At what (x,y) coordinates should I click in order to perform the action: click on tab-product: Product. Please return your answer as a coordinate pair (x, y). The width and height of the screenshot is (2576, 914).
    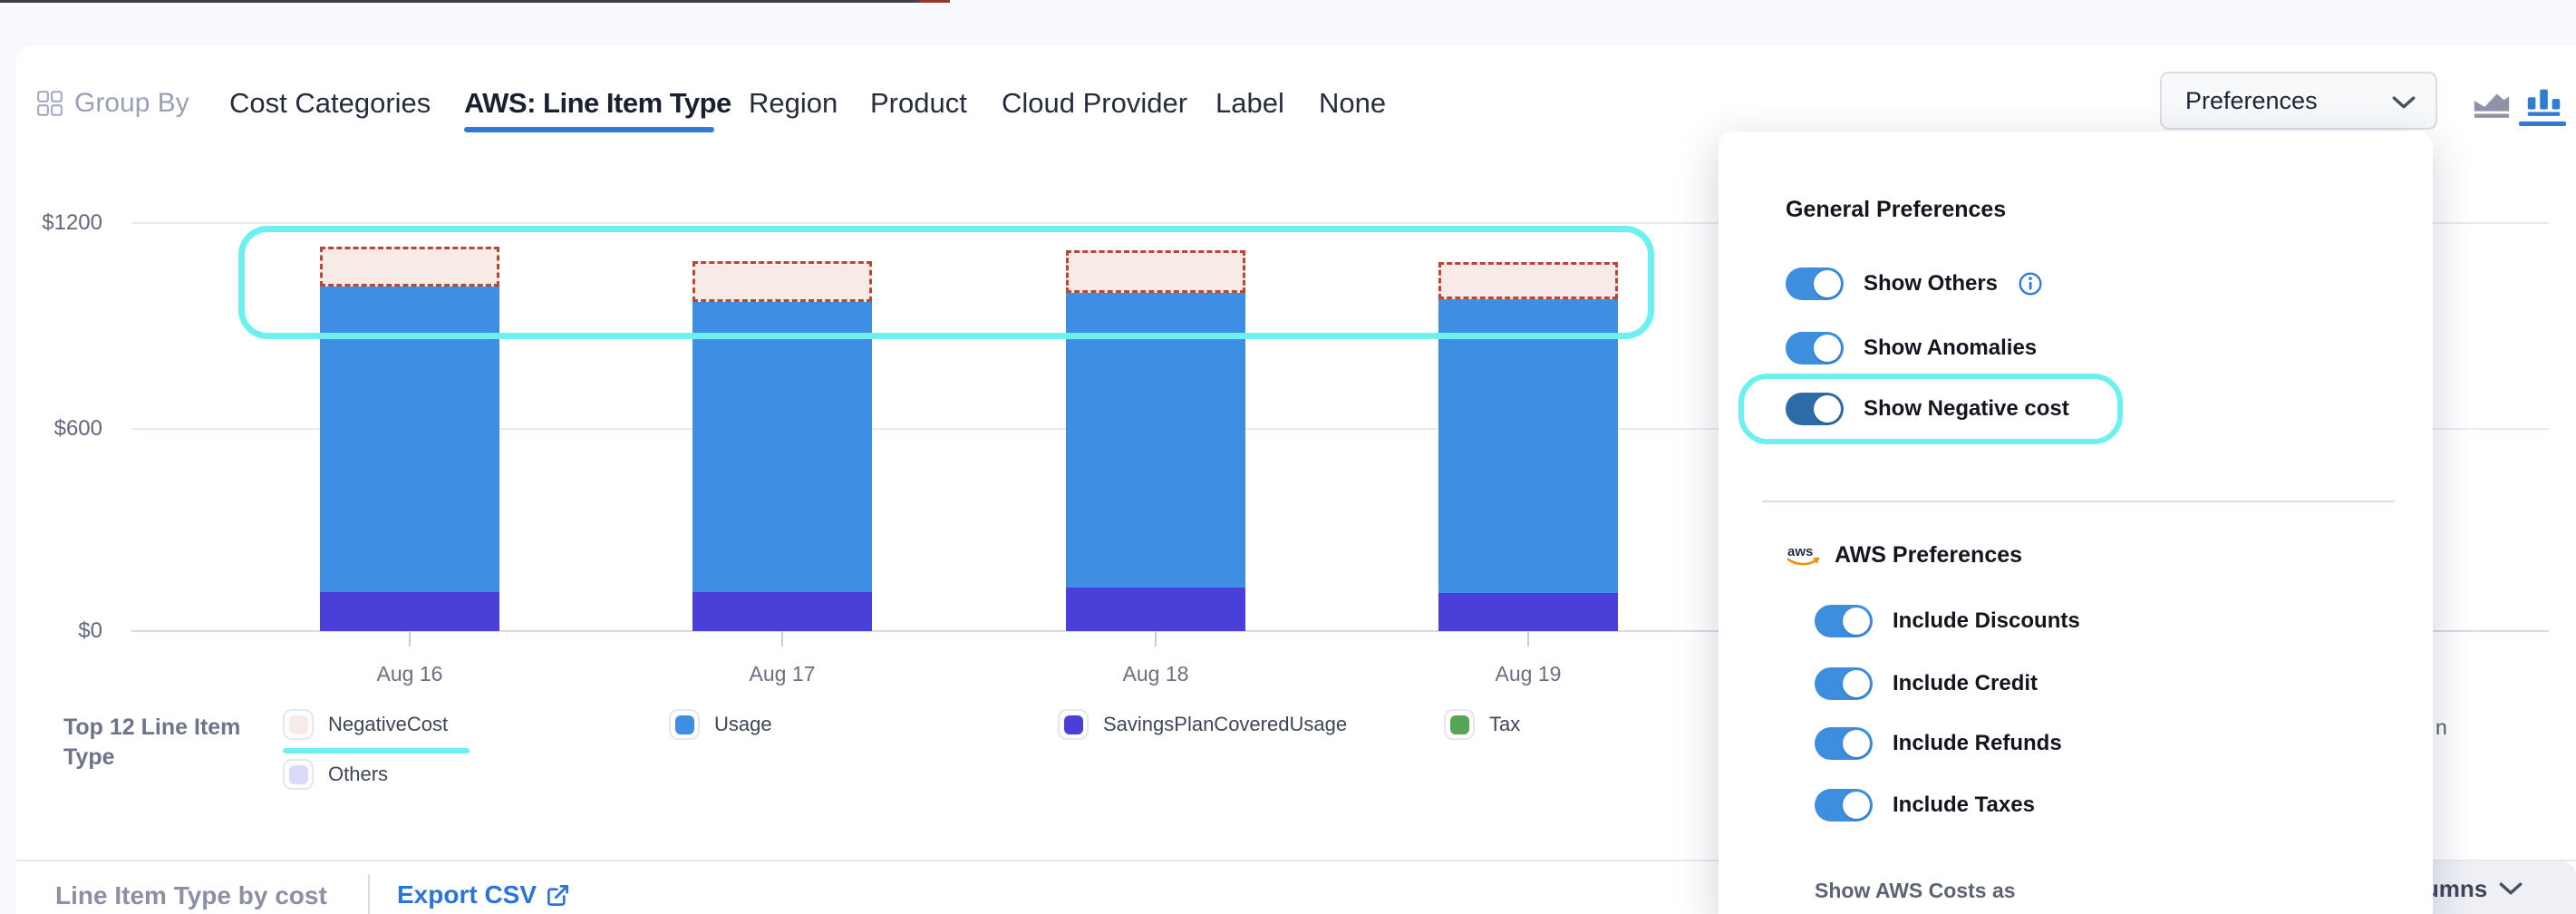
    Looking at the image, I should click on (918, 103).